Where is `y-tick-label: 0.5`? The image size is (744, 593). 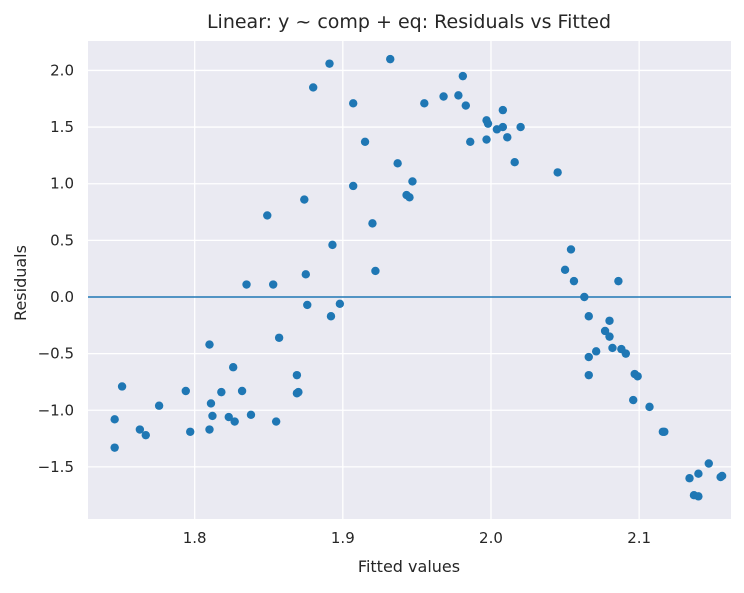 y-tick-label: 0.5 is located at coordinates (62, 240).